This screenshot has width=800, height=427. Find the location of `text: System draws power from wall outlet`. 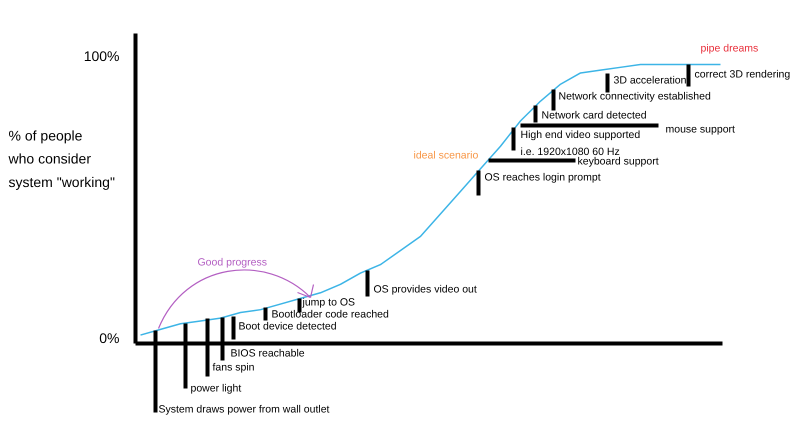

text: System draws power from wall outlet is located at coordinates (244, 410).